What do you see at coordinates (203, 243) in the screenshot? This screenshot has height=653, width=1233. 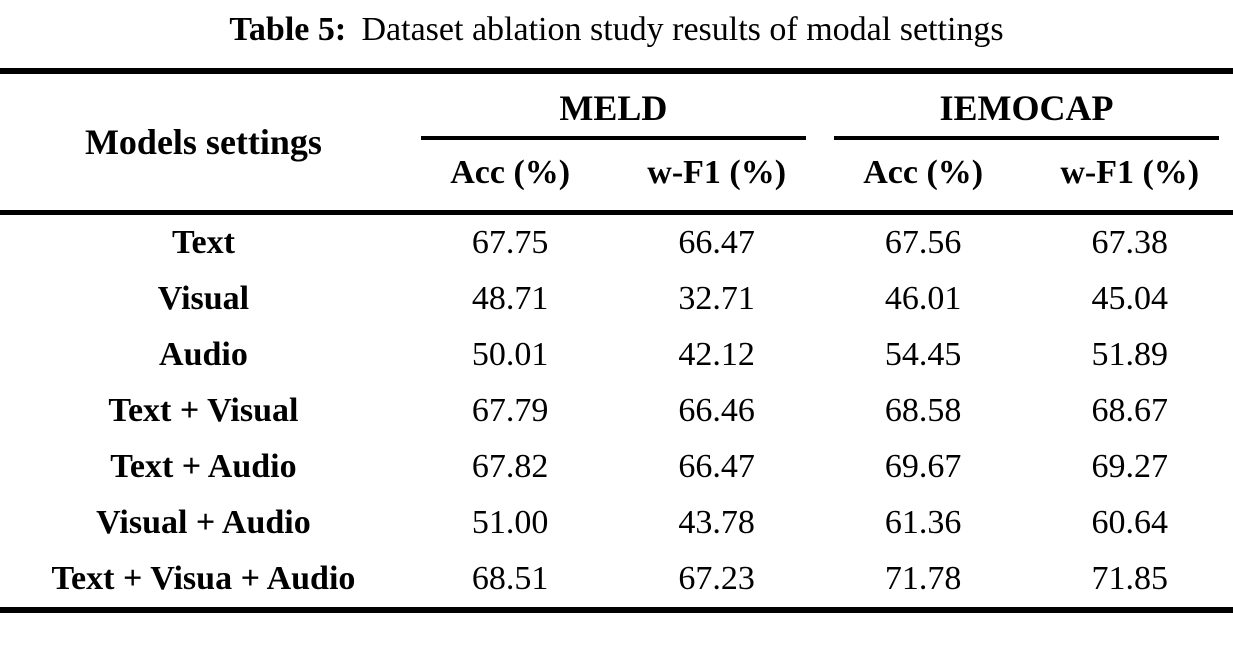 I see `row-label: Text` at bounding box center [203, 243].